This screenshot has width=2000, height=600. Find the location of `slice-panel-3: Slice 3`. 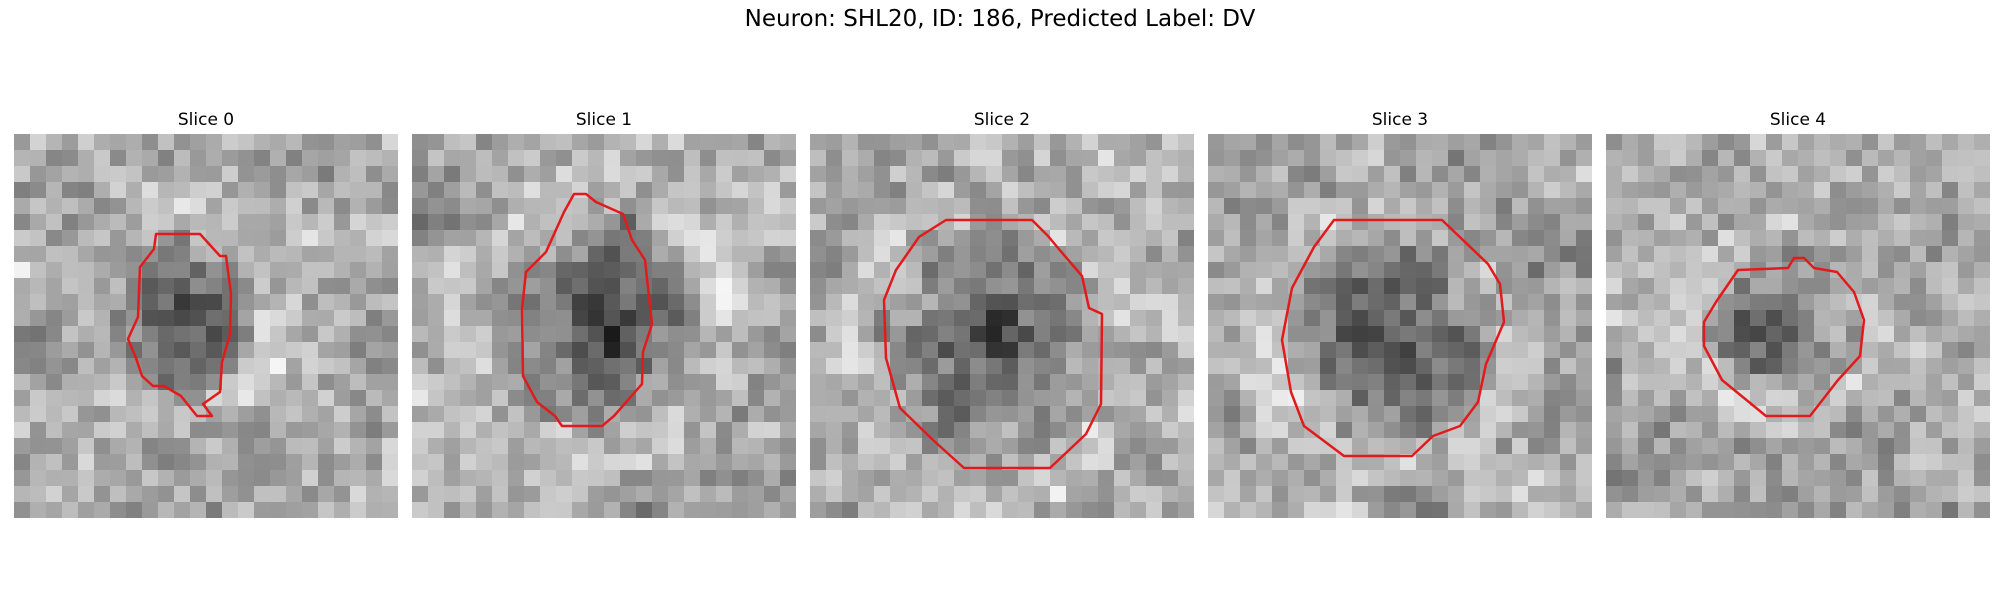

slice-panel-3: Slice 3 is located at coordinates (1400, 313).